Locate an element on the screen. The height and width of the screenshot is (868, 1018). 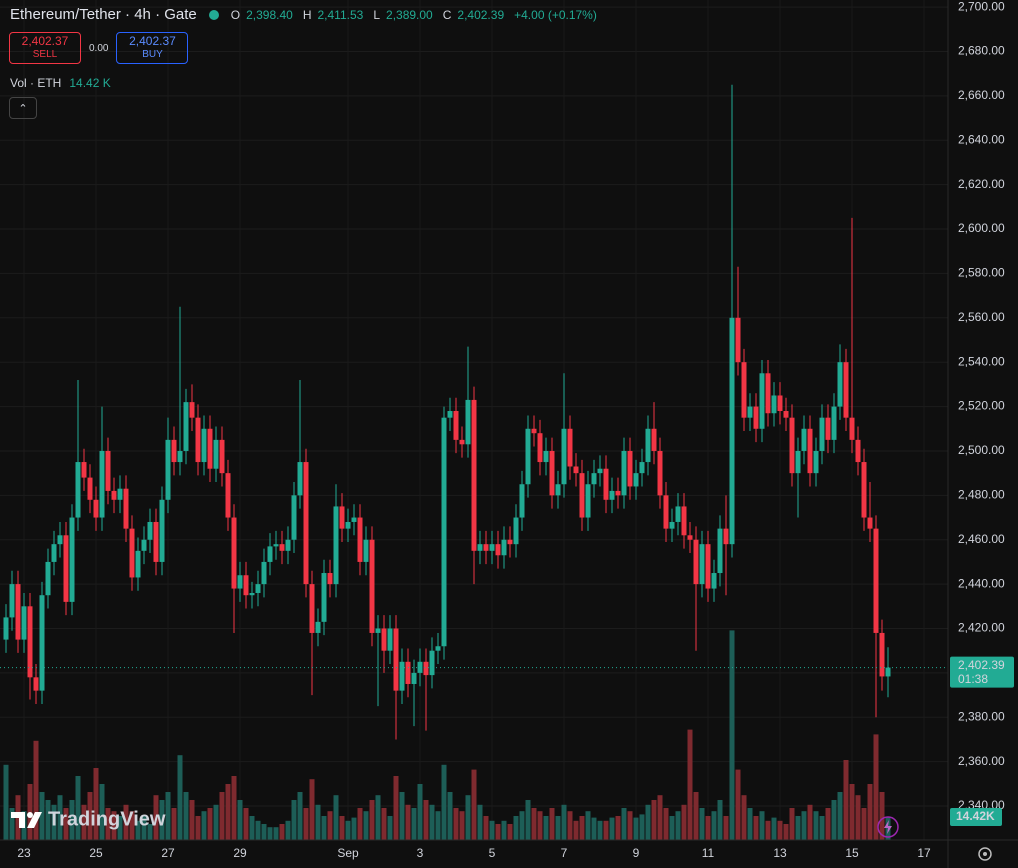
buy-label: BUY is located at coordinates (152, 54).